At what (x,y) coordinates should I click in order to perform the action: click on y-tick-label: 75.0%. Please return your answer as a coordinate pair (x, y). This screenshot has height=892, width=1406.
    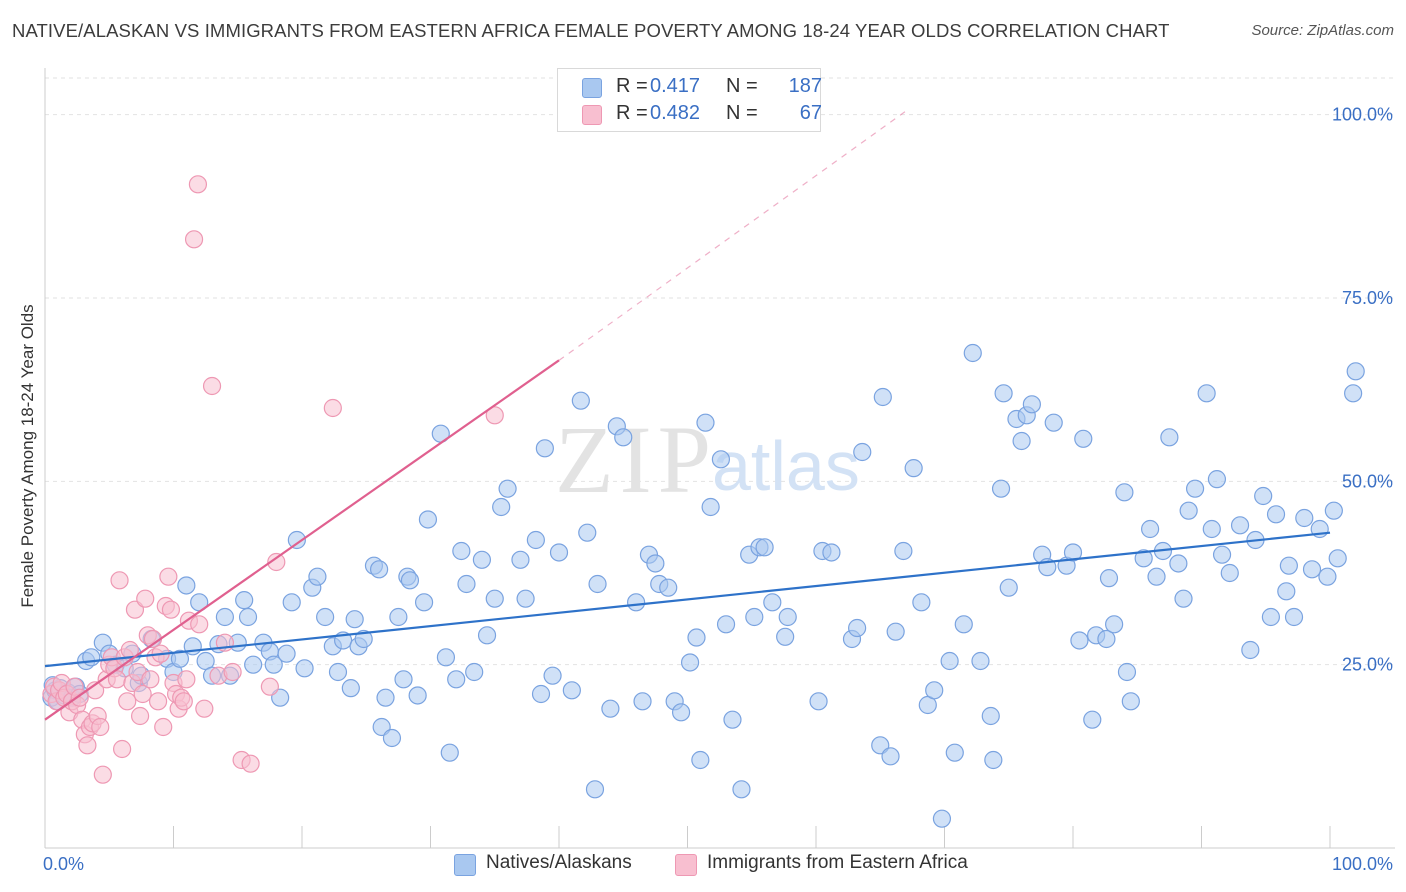
    Looking at the image, I should click on (1367, 298).